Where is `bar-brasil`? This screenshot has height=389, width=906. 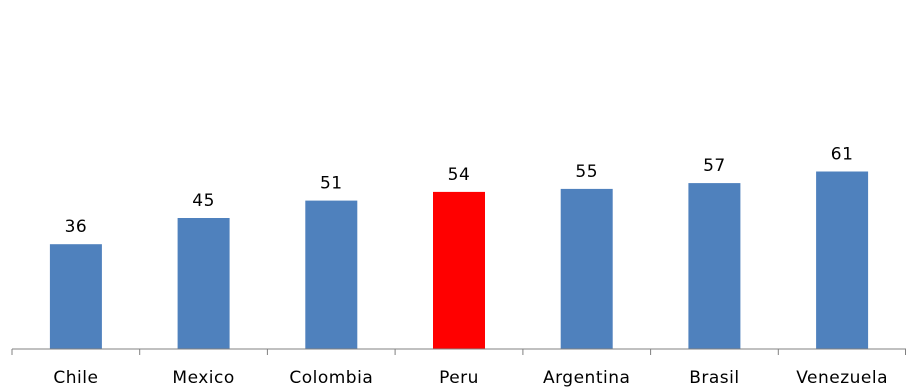
bar-brasil is located at coordinates (714, 266).